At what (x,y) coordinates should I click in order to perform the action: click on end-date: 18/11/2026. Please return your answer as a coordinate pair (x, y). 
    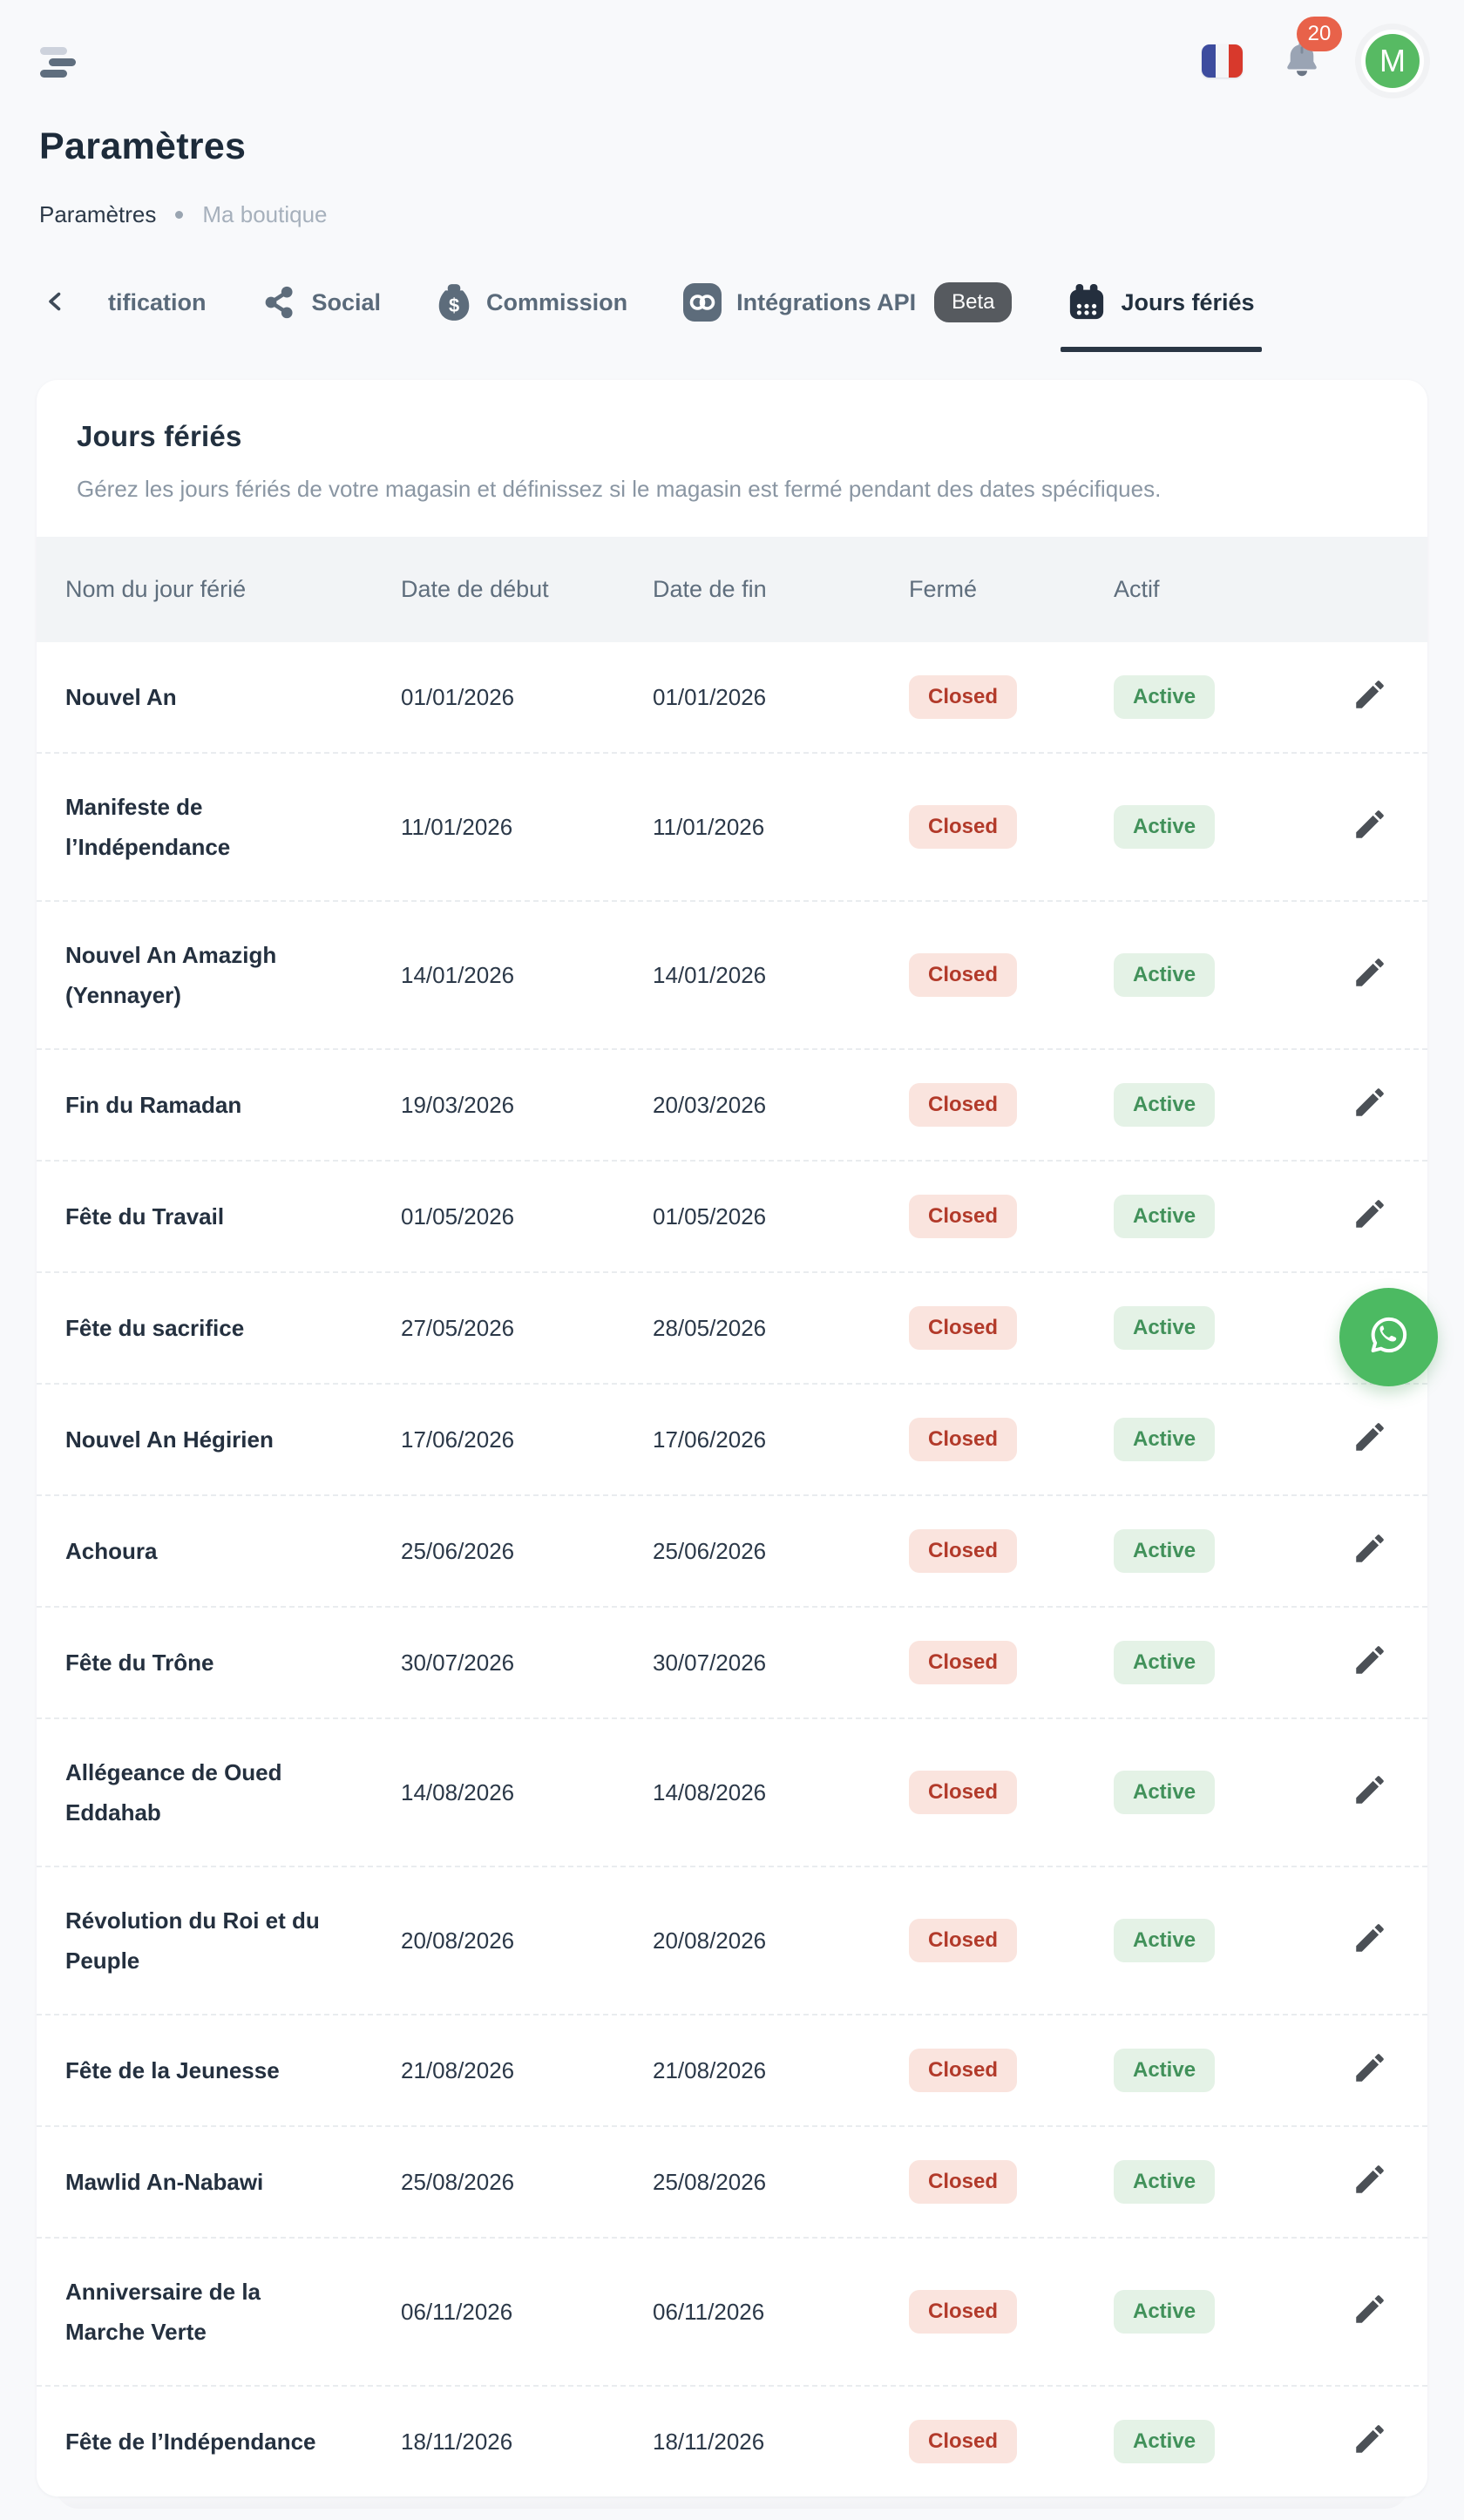
    Looking at the image, I should click on (709, 2441).